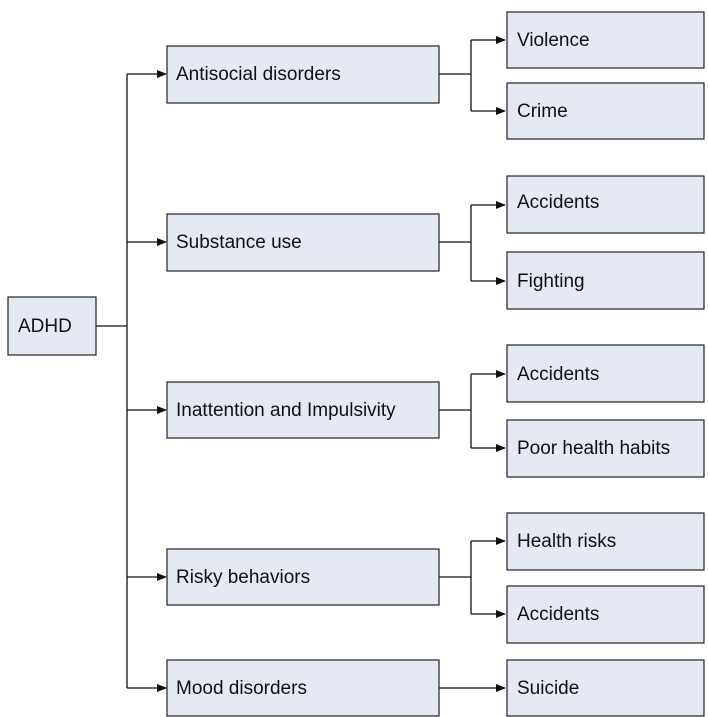  What do you see at coordinates (566, 541) in the screenshot?
I see `outcome-label: Health risks` at bounding box center [566, 541].